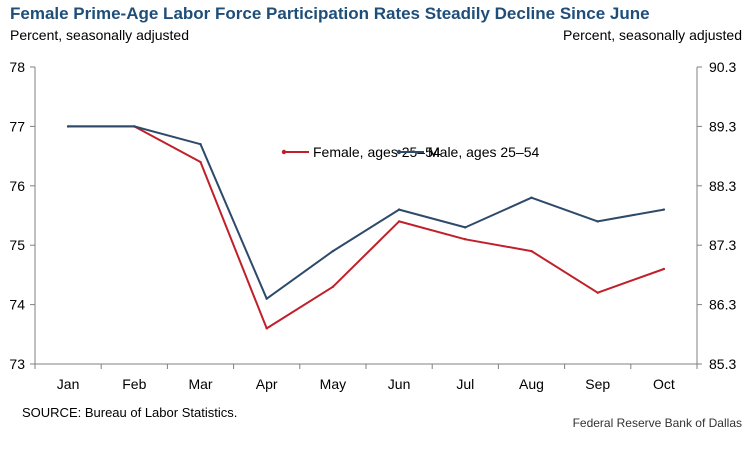  I want to click on y2-tick-label: 86.3, so click(722, 305).